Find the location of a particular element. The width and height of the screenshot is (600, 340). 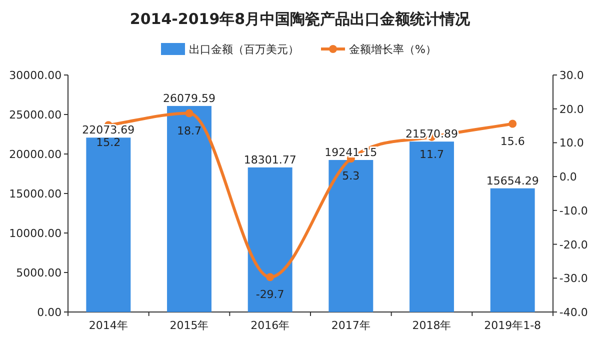

y2-tick-label: -30.0 is located at coordinates (573, 279).